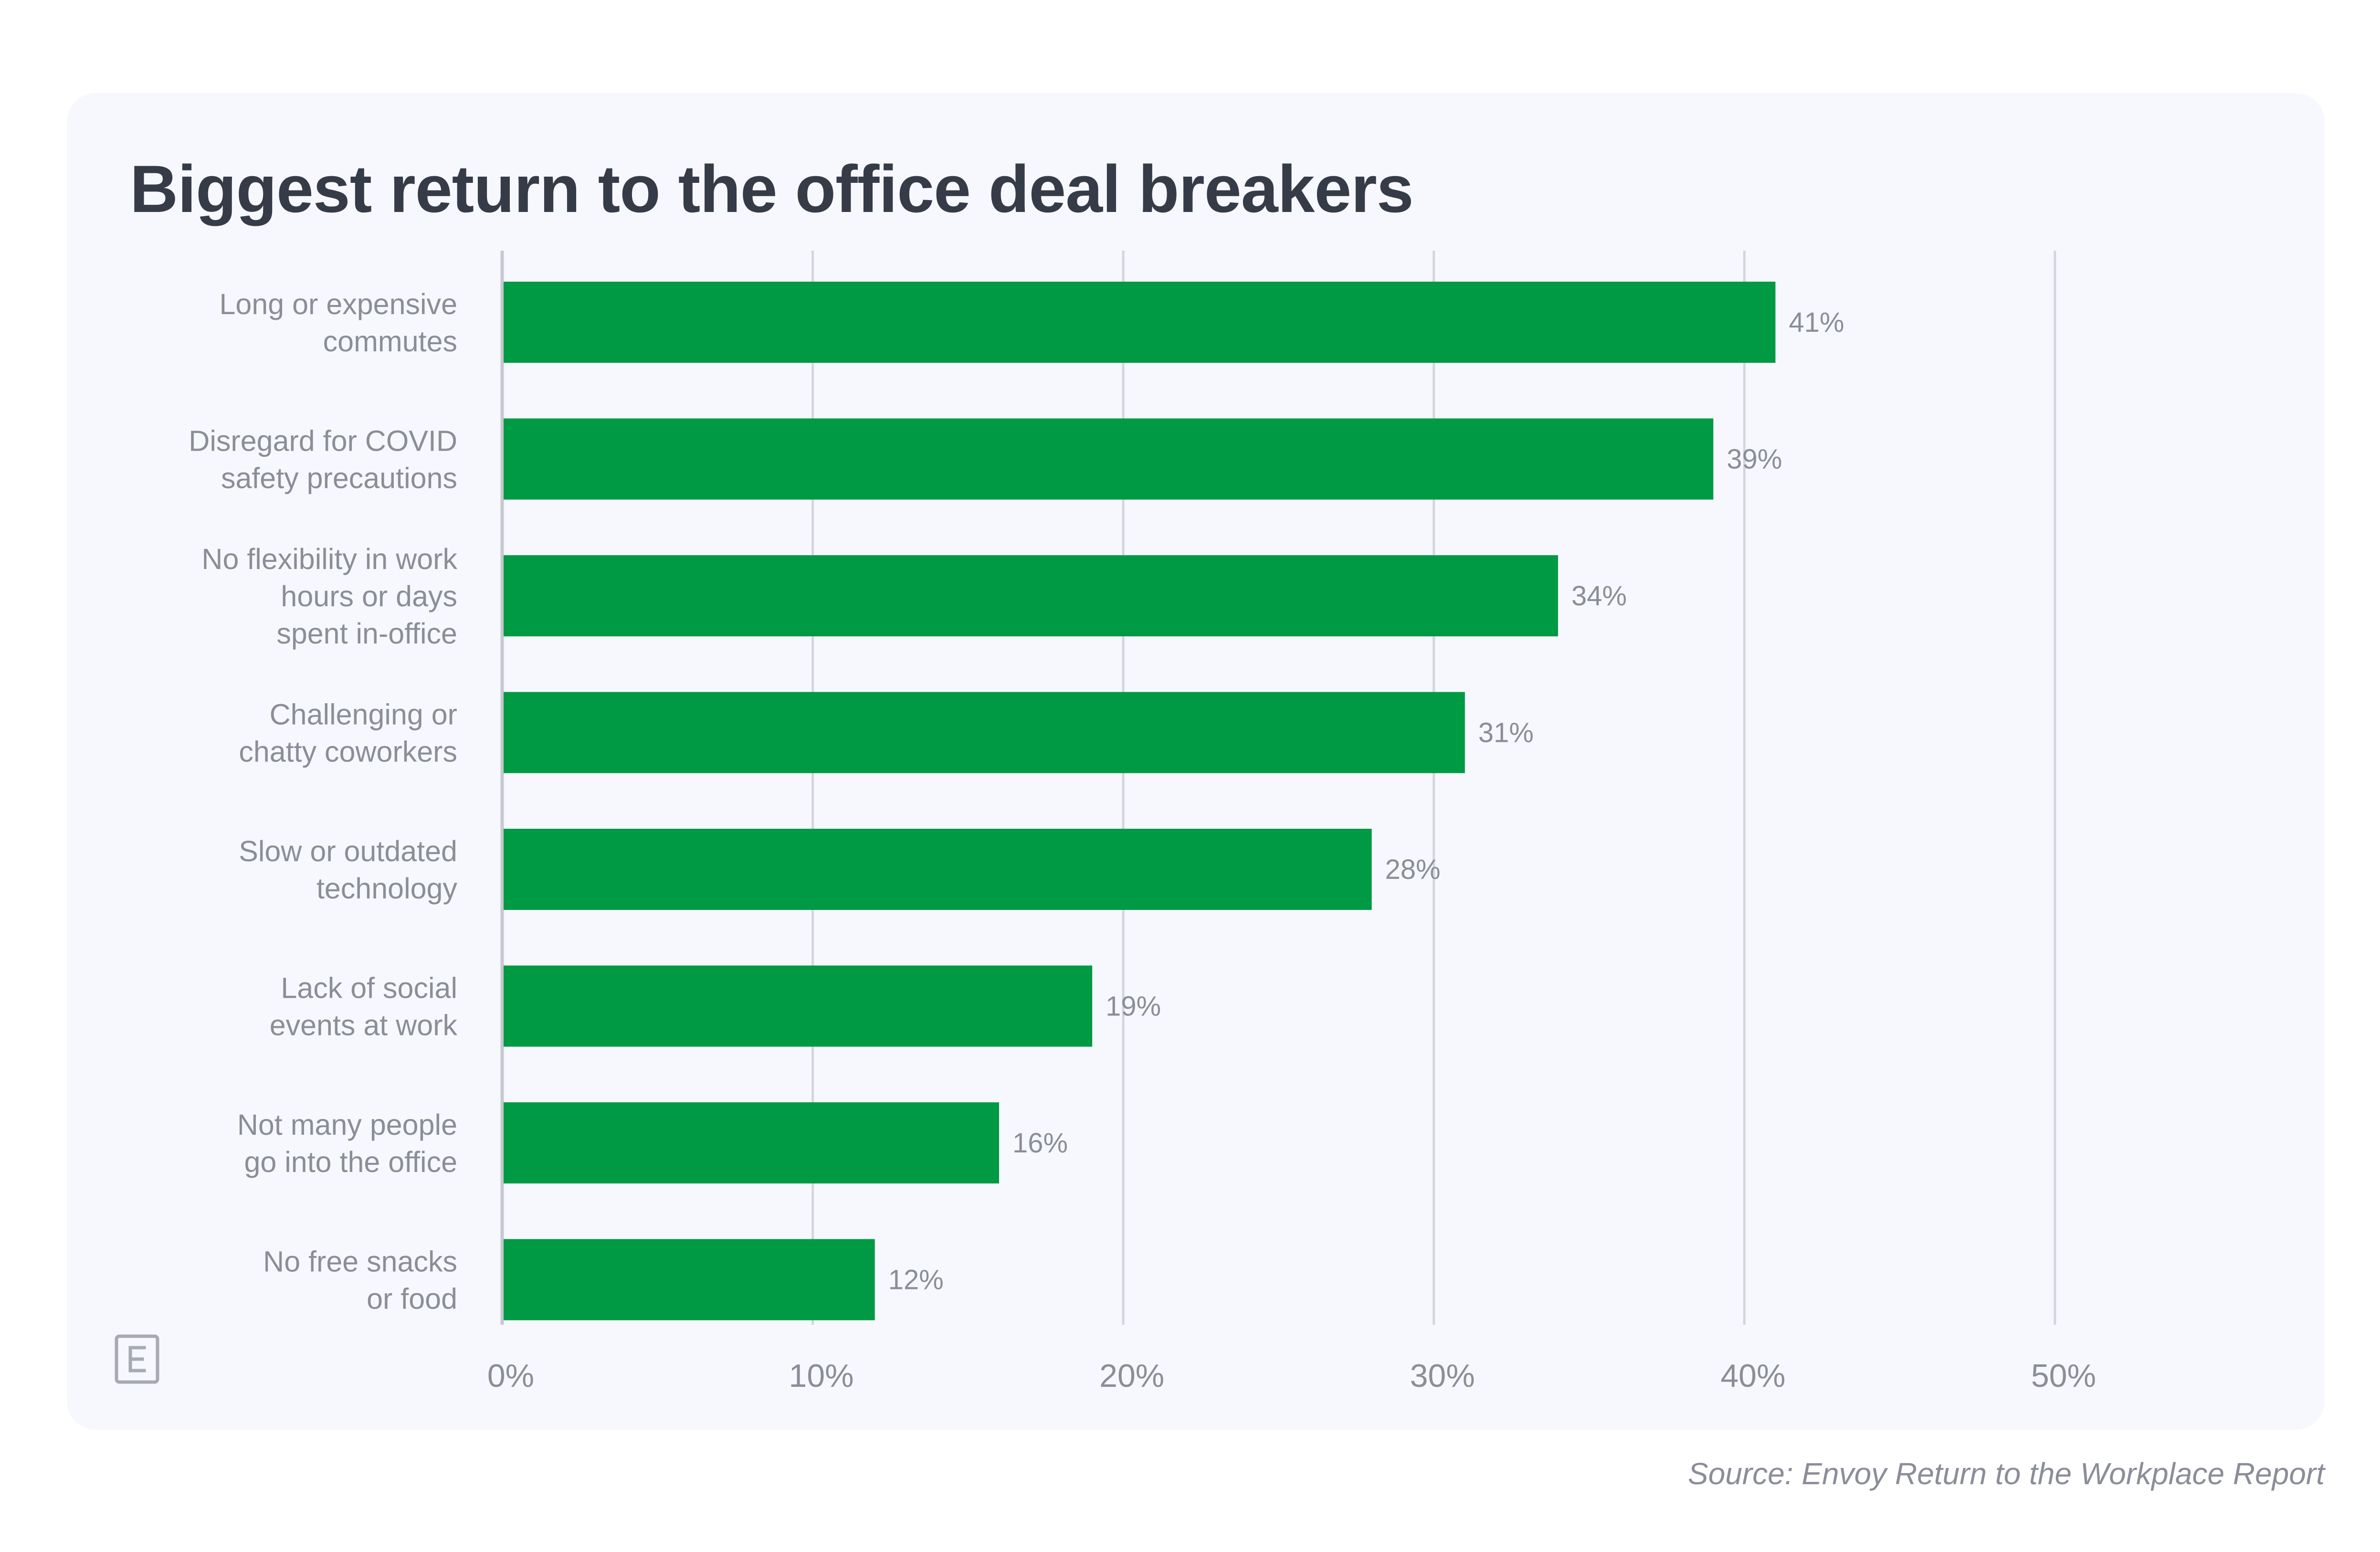 Image resolution: width=2380 pixels, height=1552 pixels. I want to click on category-label-line: spent in-office, so click(366, 633).